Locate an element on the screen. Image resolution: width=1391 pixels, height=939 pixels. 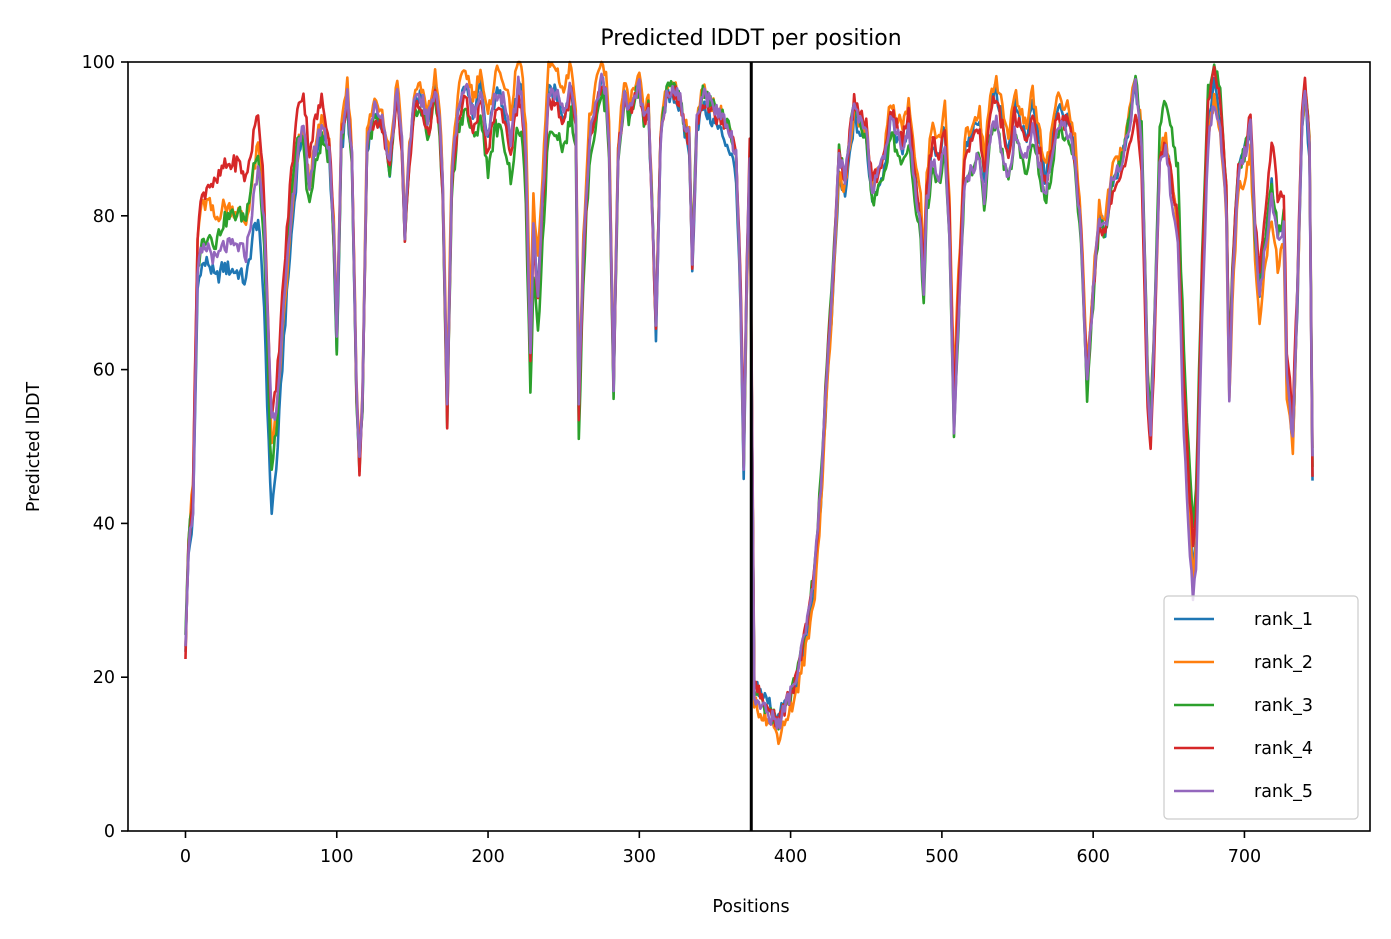
x-tick-label: 0 is located at coordinates (185, 857).